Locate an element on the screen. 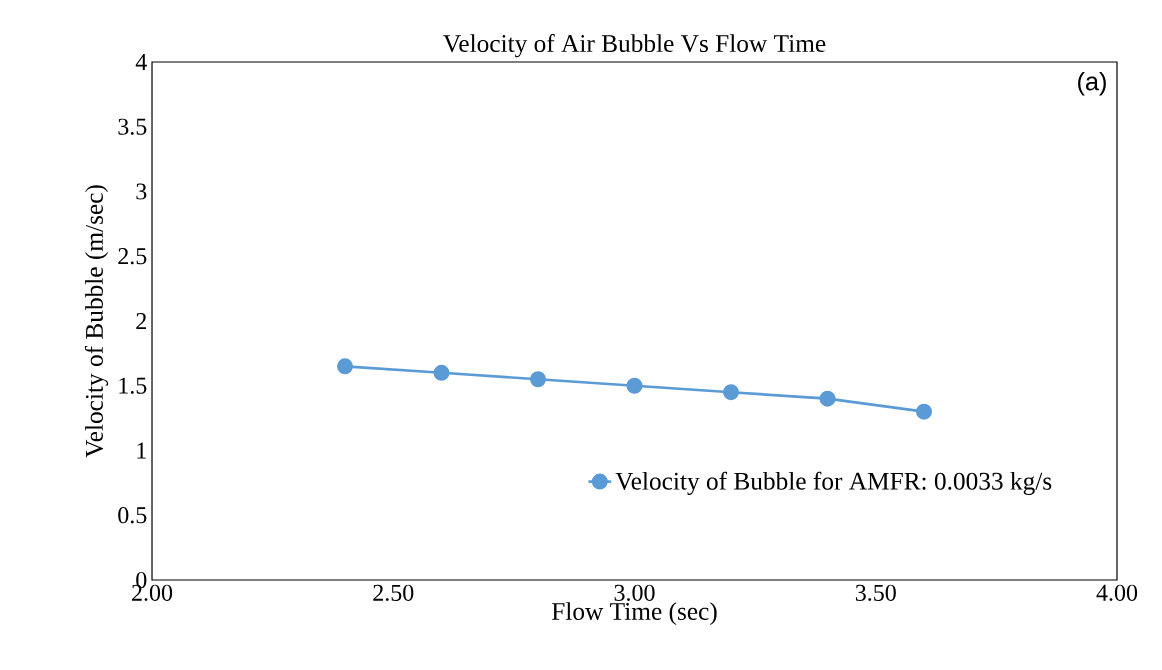  x-tick-label: 2.50 is located at coordinates (393, 592).